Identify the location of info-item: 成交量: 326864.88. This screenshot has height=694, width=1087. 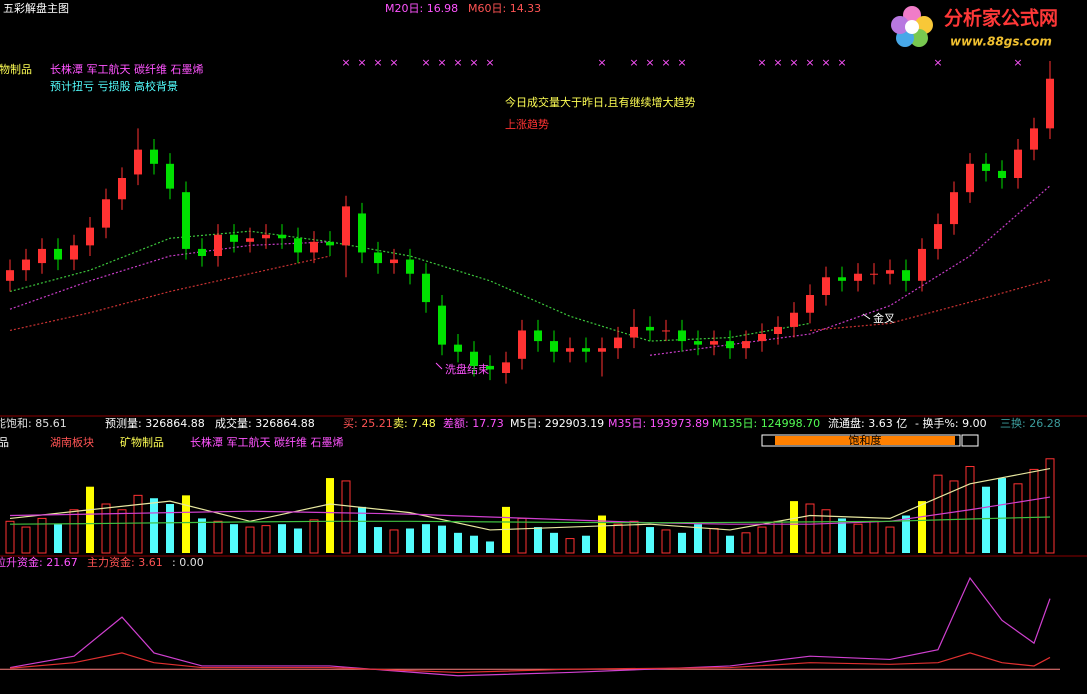
(265, 423).